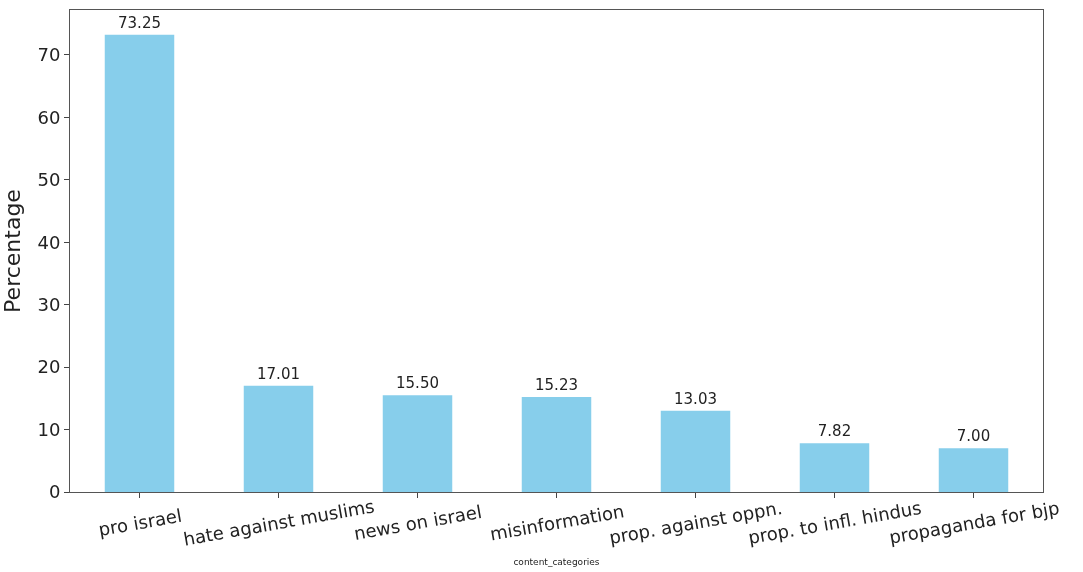  Describe the element at coordinates (49, 55) in the screenshot. I see `y-tick-label: 70` at that location.